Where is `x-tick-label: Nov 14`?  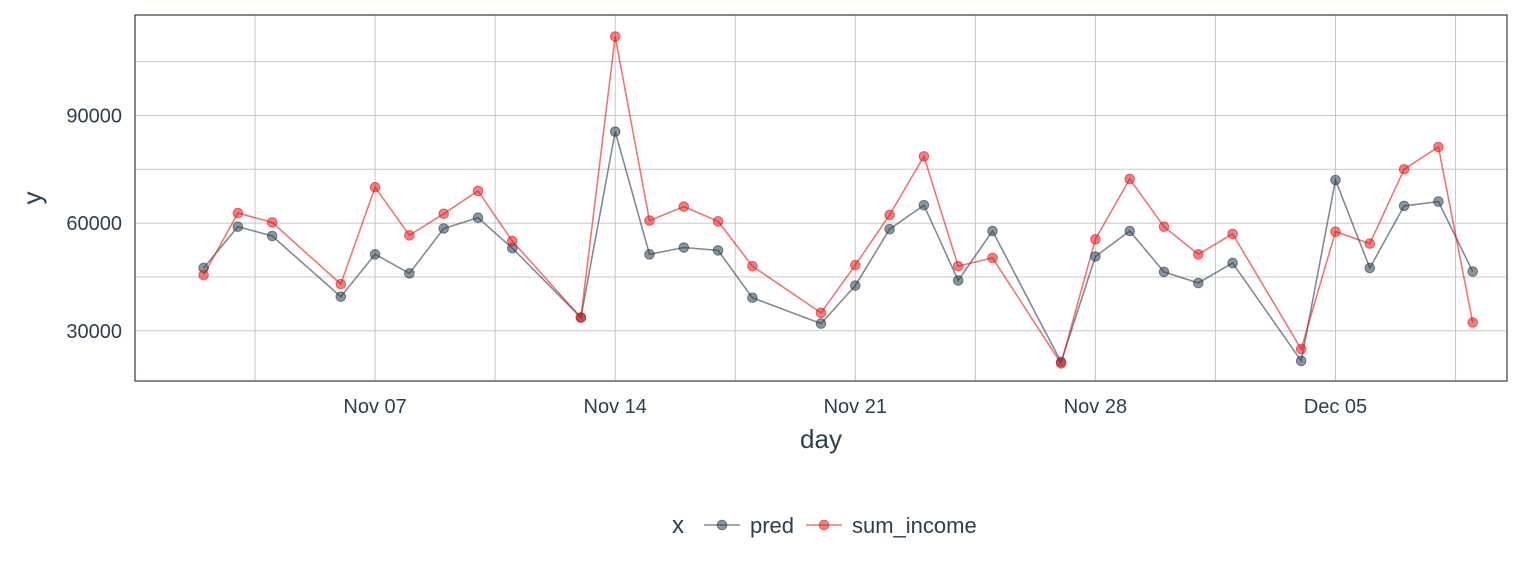
x-tick-label: Nov 14 is located at coordinates (615, 407).